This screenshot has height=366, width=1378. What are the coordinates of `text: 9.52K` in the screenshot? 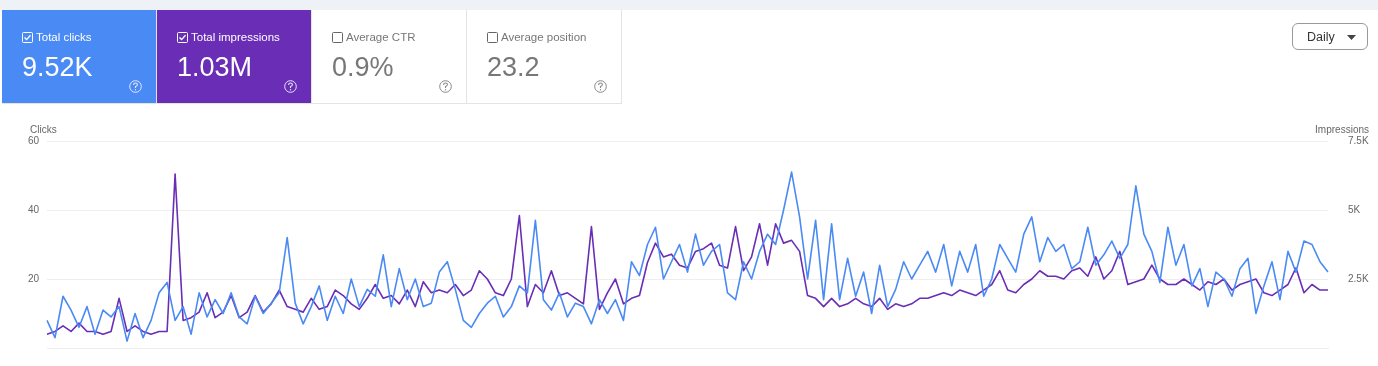 It's located at (57, 67).